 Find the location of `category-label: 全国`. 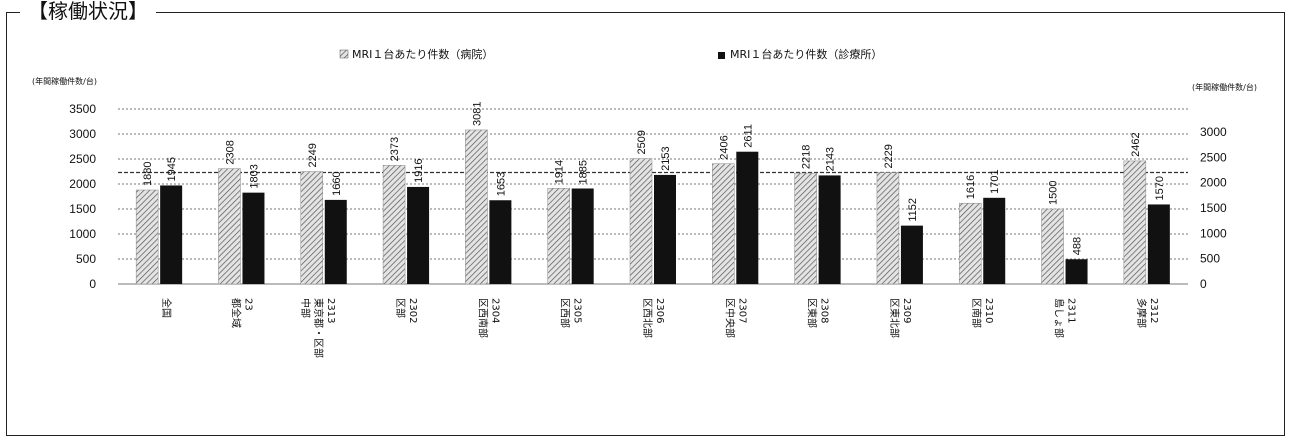

category-label: 全国 is located at coordinates (166, 308).